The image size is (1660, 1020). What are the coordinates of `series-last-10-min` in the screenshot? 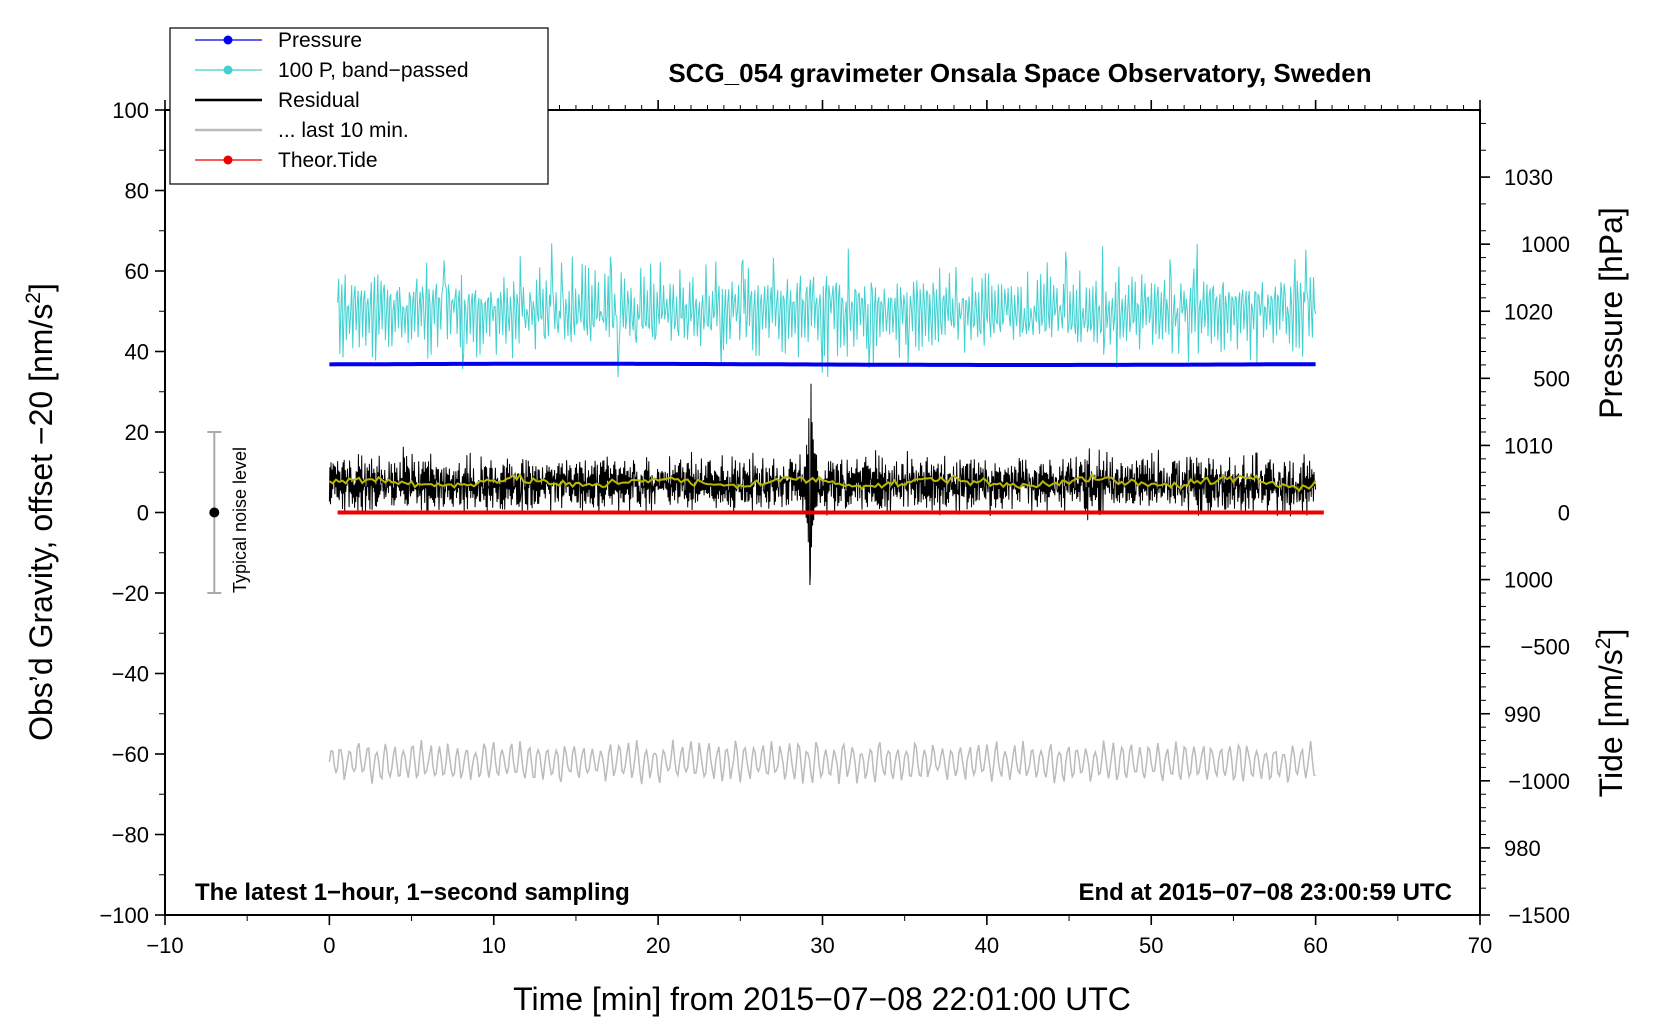 It's located at (822, 762).